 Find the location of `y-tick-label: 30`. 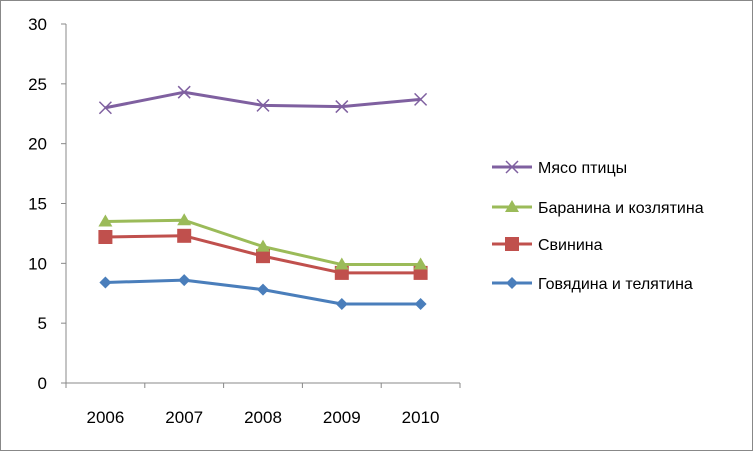

y-tick-label: 30 is located at coordinates (37, 24).